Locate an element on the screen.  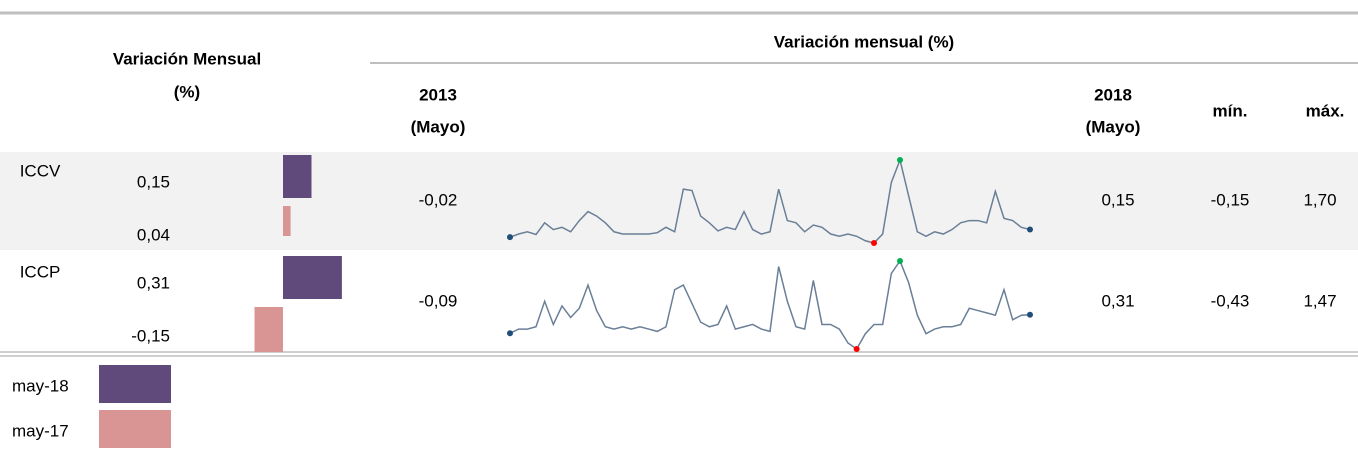
column-header: 2013 is located at coordinates (438, 94).